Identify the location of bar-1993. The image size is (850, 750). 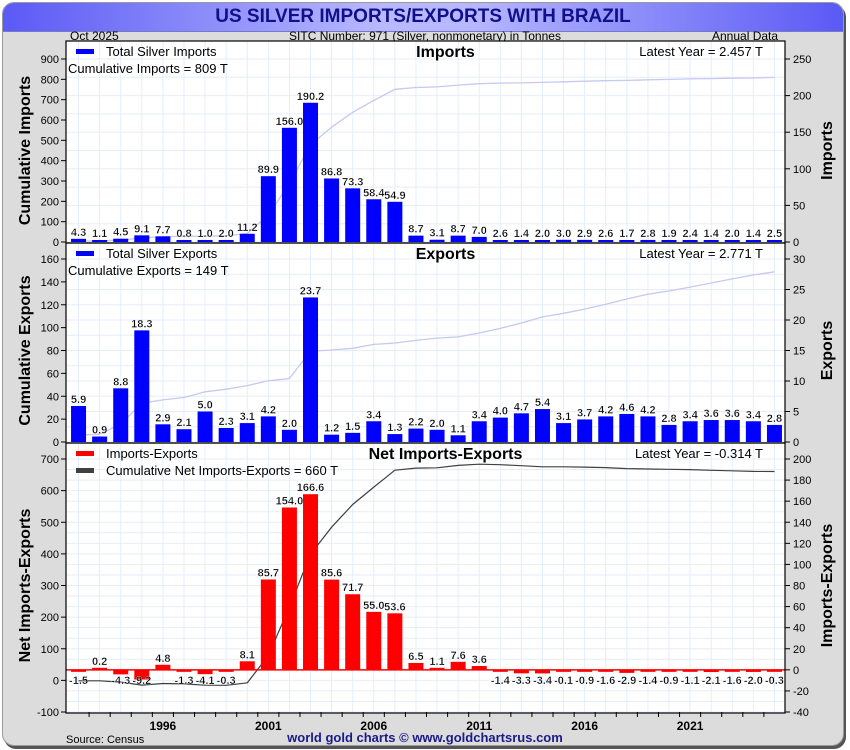
(100, 668).